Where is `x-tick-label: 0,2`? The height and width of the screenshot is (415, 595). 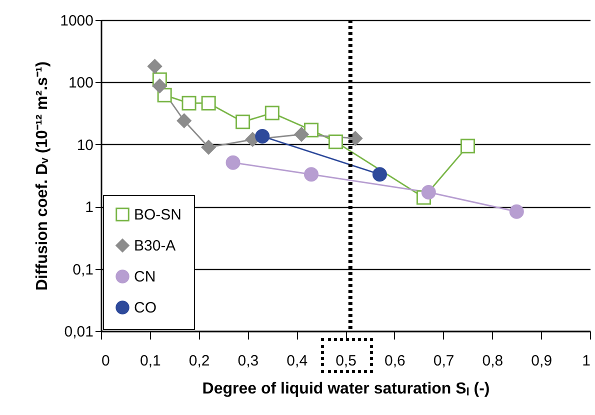 x-tick-label: 0,2 is located at coordinates (199, 361).